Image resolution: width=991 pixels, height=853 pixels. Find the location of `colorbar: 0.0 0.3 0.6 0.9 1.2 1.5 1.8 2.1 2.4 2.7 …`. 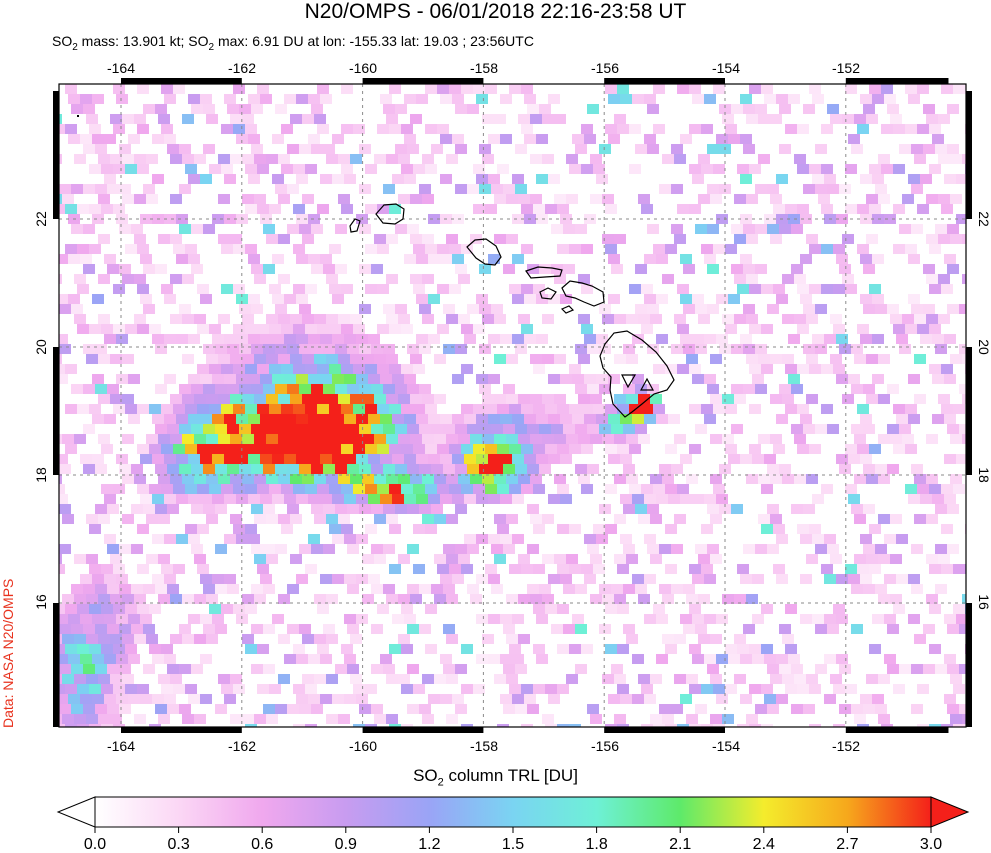

colorbar: 0.0 0.3 0.6 0.9 1.2 1.5 1.8 2.1 2.4 2.7 … is located at coordinates (513, 824).